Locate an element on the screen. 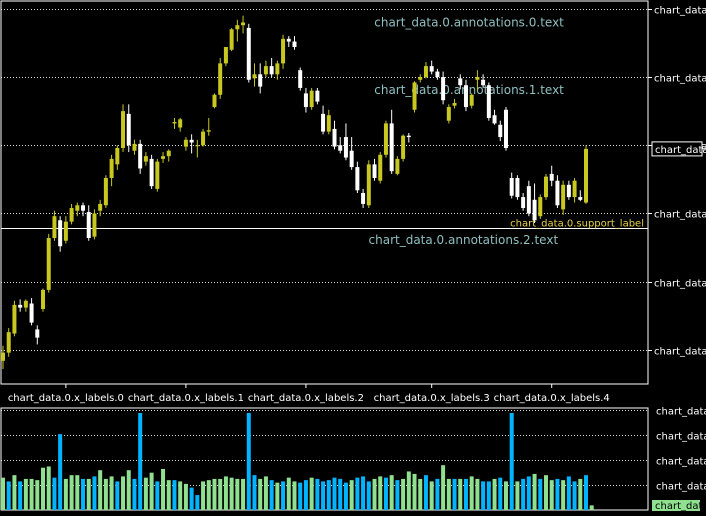 The height and width of the screenshot is (516, 706). last-volume-box is located at coordinates (676, 505).